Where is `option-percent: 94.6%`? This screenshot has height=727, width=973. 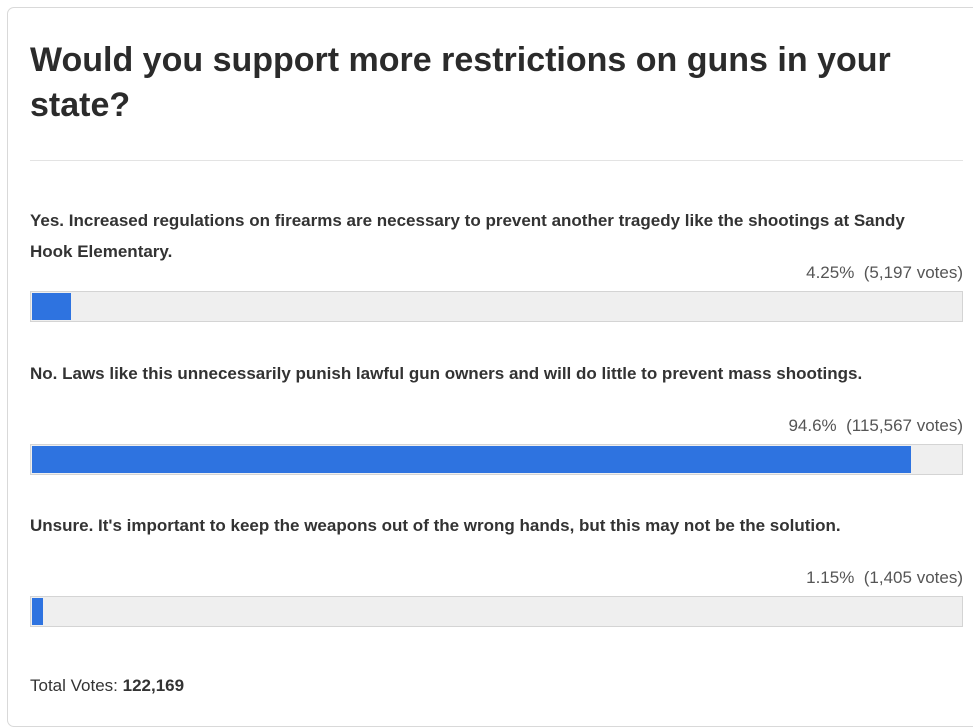 option-percent: 94.6% is located at coordinates (812, 425).